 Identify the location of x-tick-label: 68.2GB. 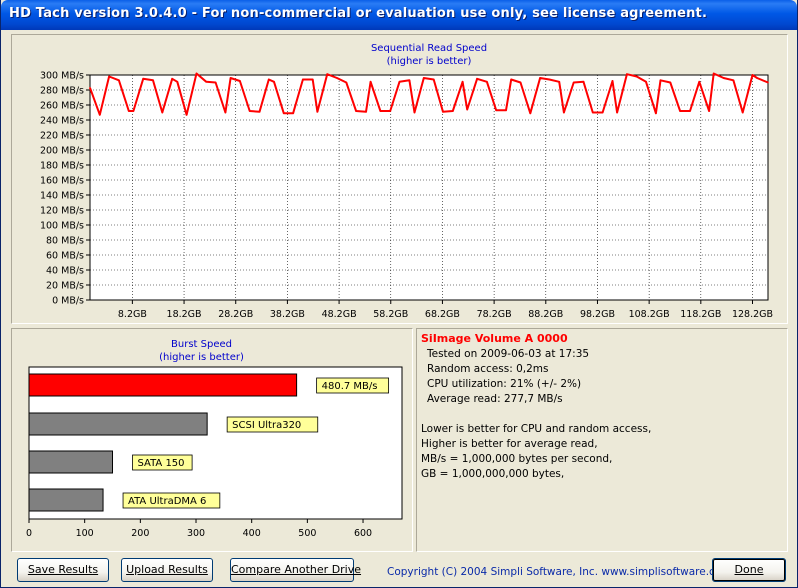
(442, 314).